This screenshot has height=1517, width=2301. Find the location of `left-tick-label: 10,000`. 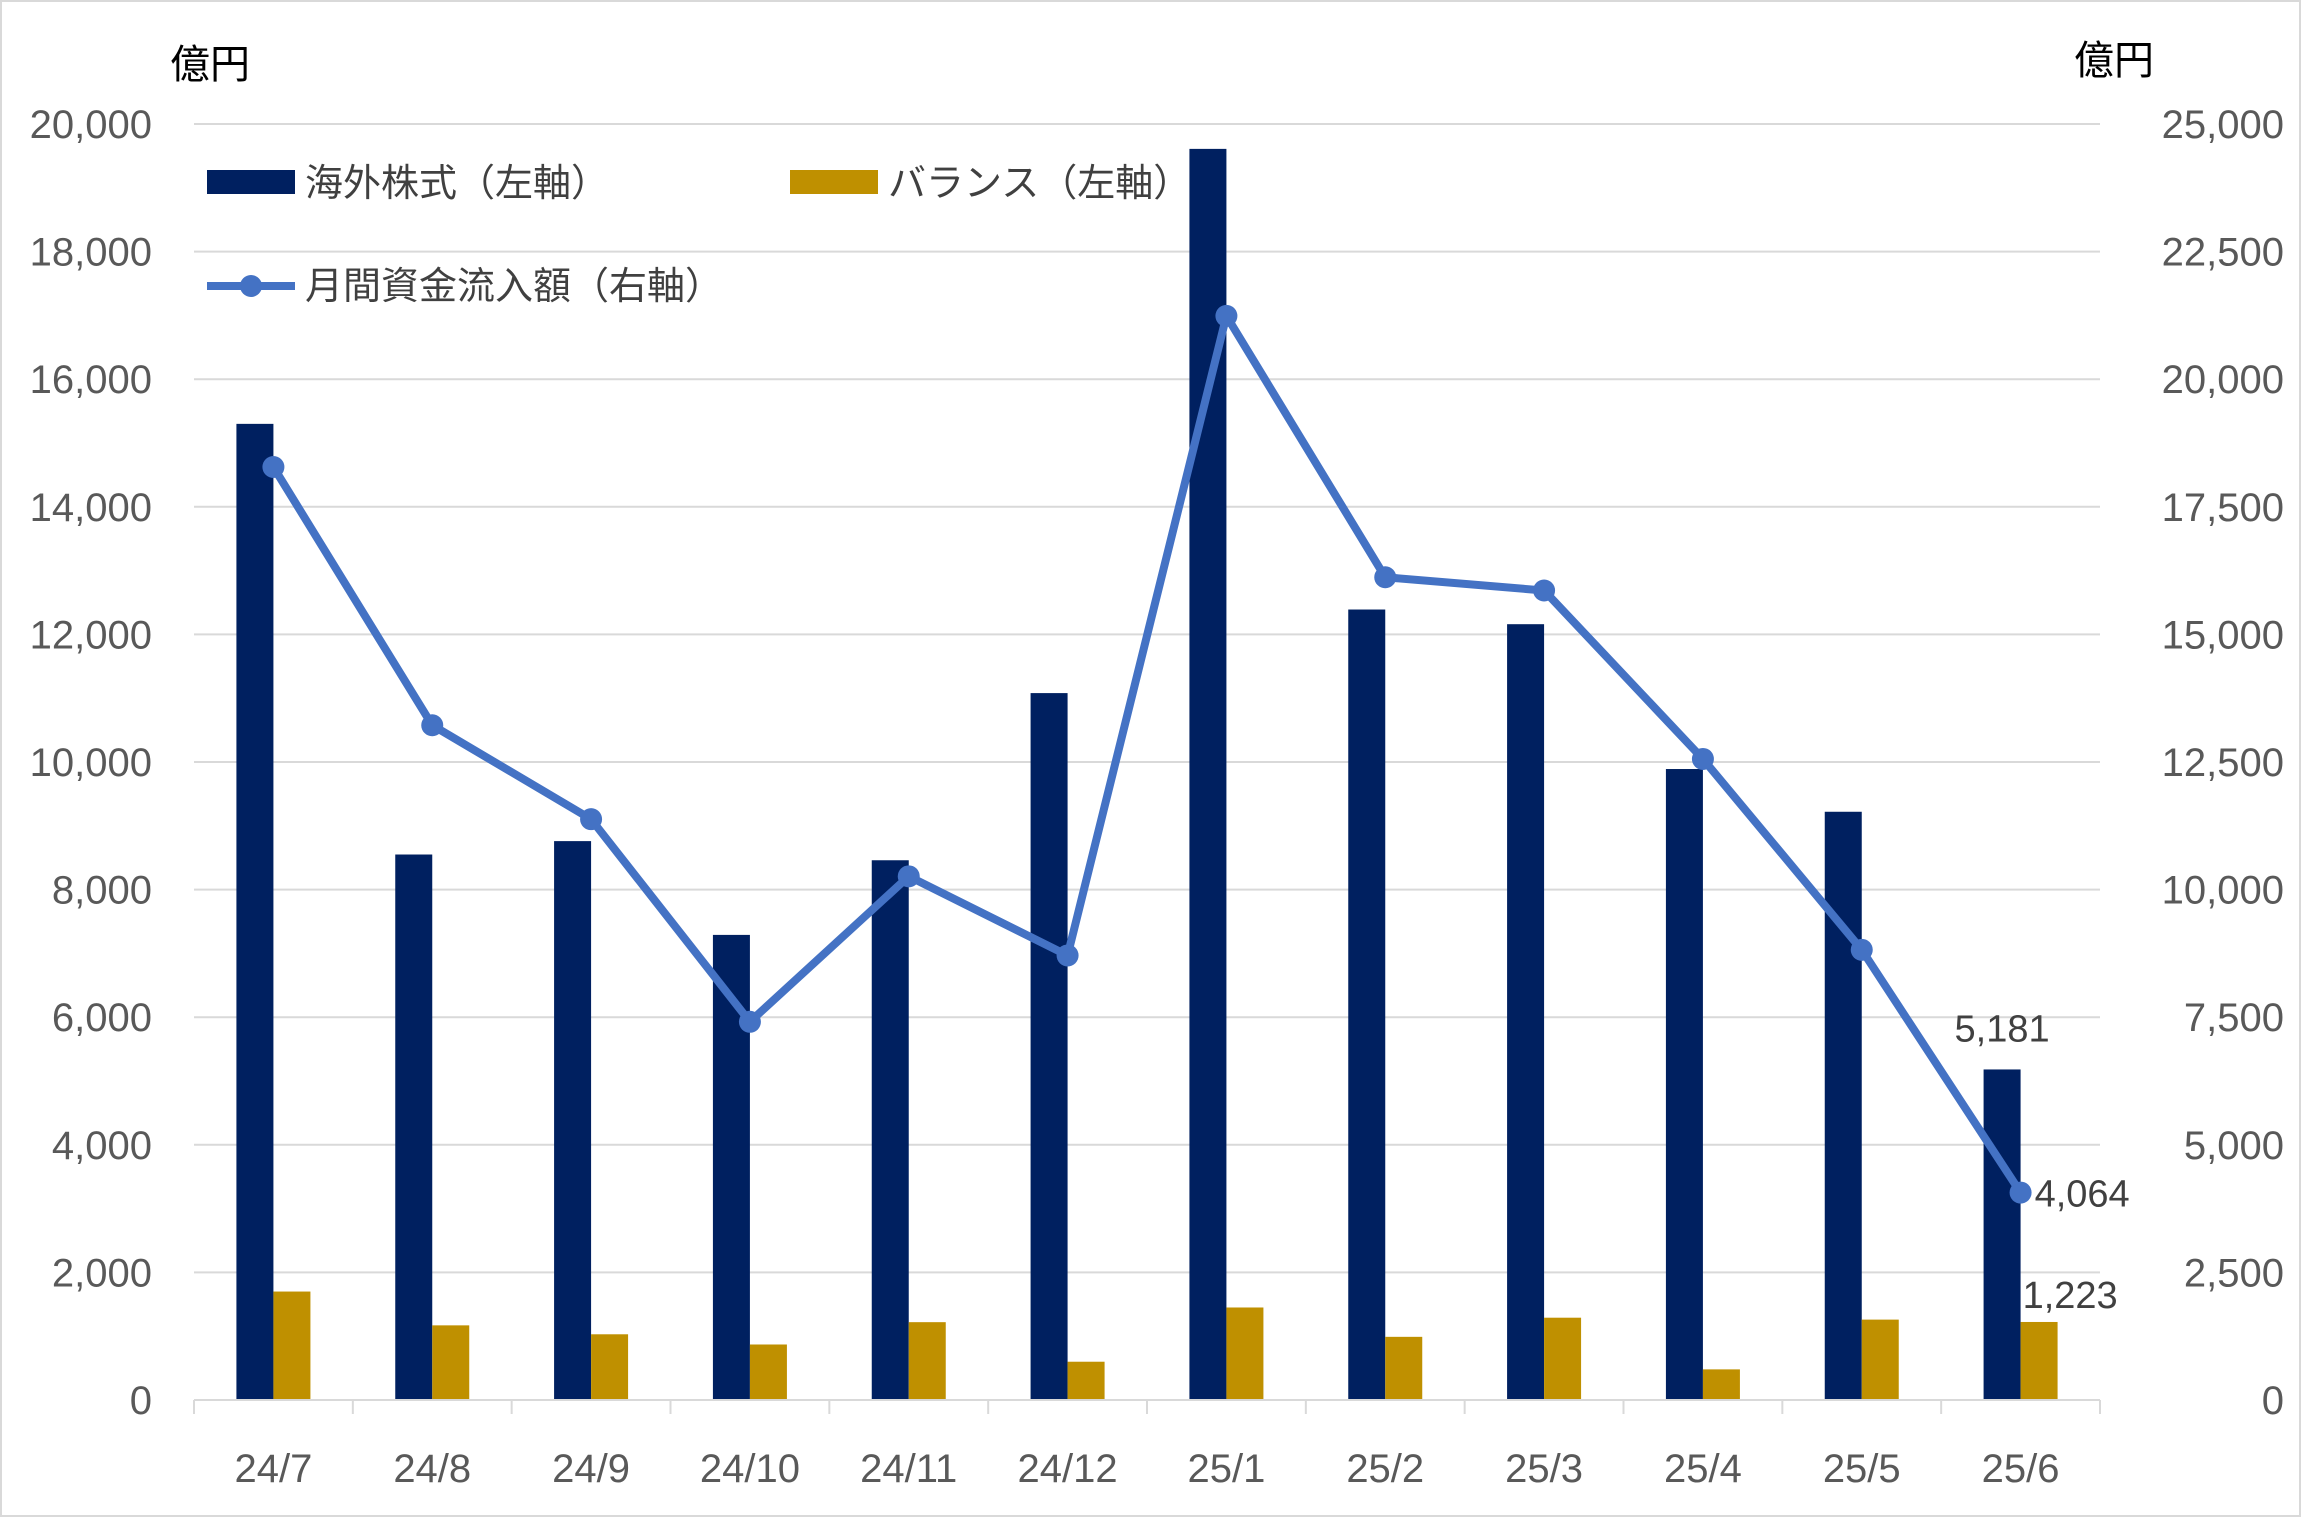

left-tick-label: 10,000 is located at coordinates (91, 763).